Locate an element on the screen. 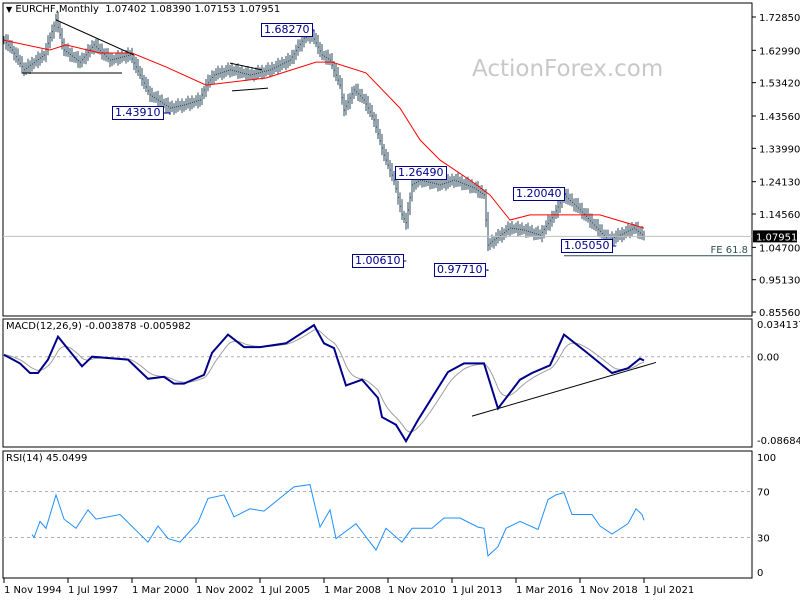  x-tick-label: 1 Mar 2008 is located at coordinates (352, 590).